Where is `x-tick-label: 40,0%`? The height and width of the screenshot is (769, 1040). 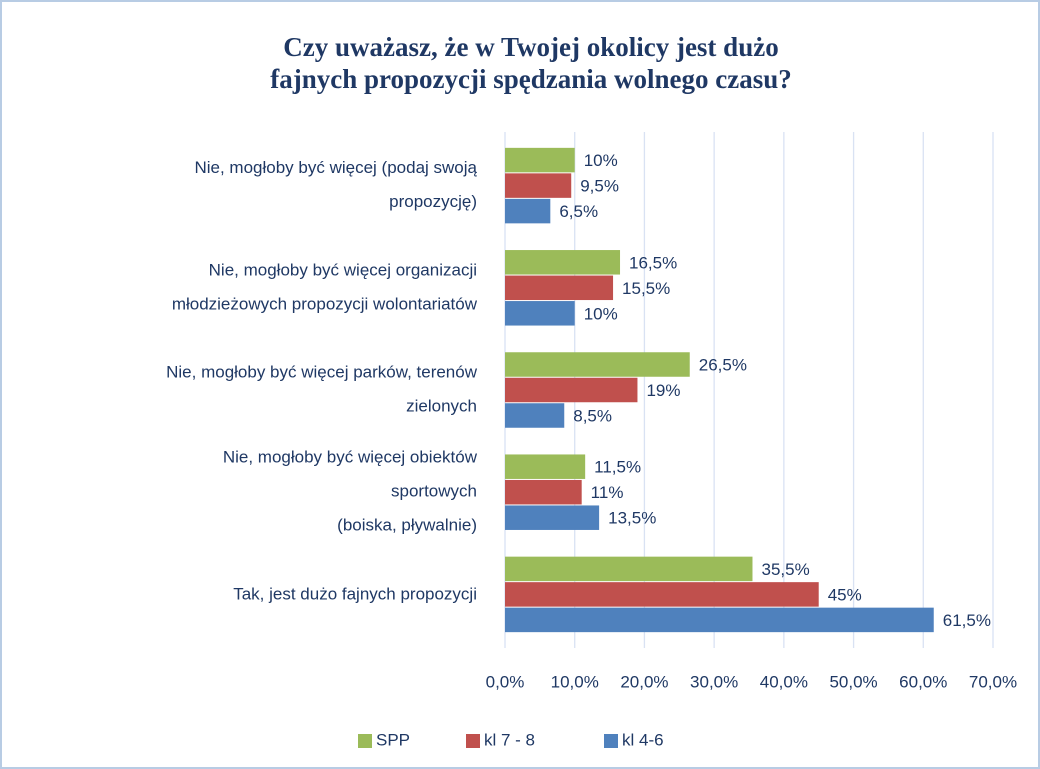
x-tick-label: 40,0% is located at coordinates (784, 681).